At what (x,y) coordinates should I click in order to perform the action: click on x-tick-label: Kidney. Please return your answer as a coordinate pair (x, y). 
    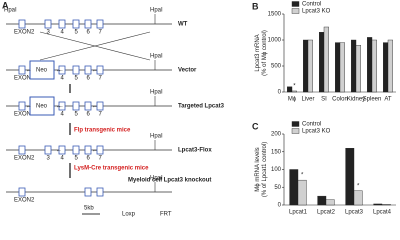
    Looking at the image, I should click on (356, 100).